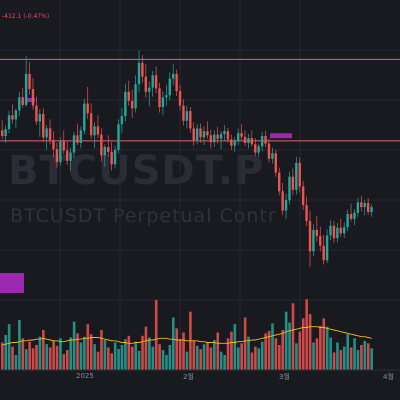  Describe the element at coordinates (136, 171) in the screenshot. I see `symbol-watermark: BTCUSDT.P` at that location.